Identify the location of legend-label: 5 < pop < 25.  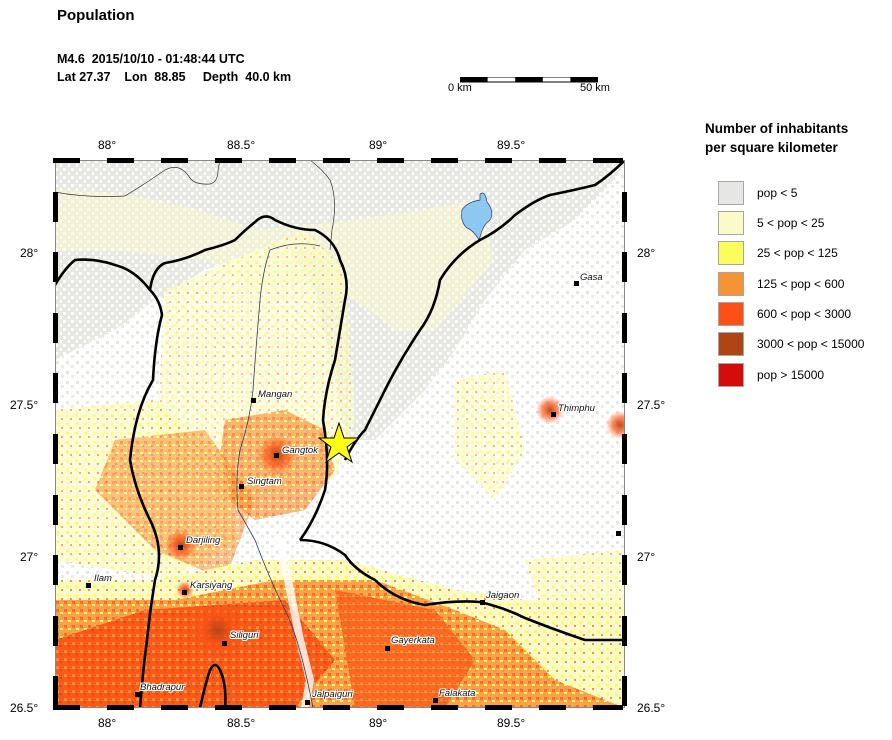
(791, 223).